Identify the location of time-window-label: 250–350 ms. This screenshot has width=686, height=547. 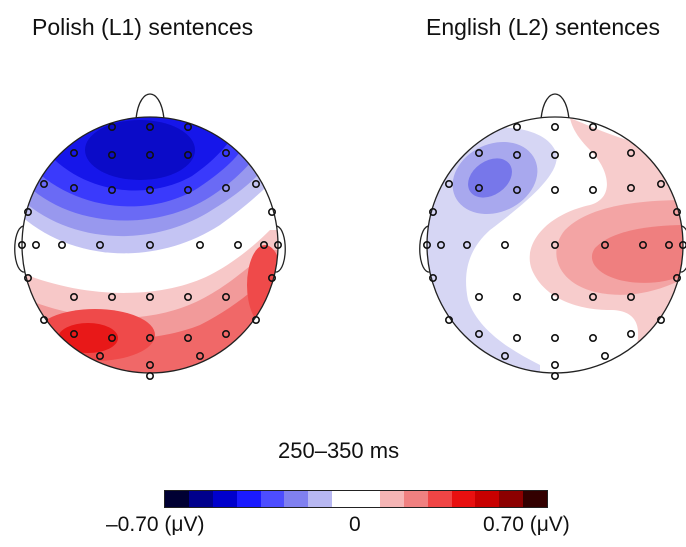
(339, 450).